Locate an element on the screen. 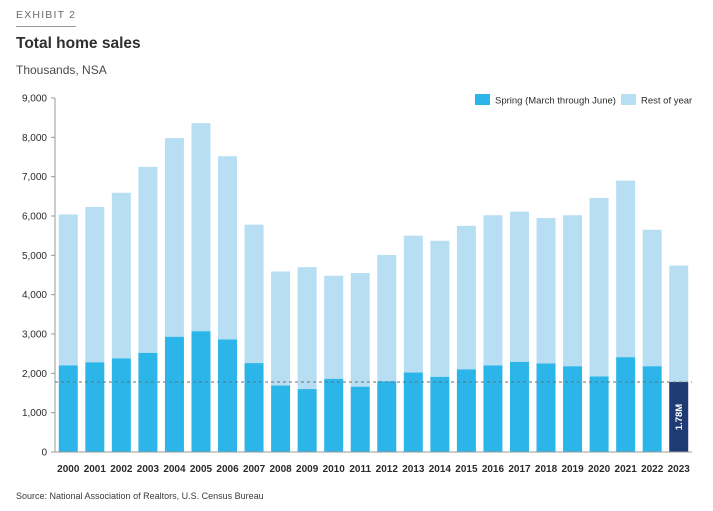 The image size is (713, 511). chart-title: Total home sales is located at coordinates (78, 43).